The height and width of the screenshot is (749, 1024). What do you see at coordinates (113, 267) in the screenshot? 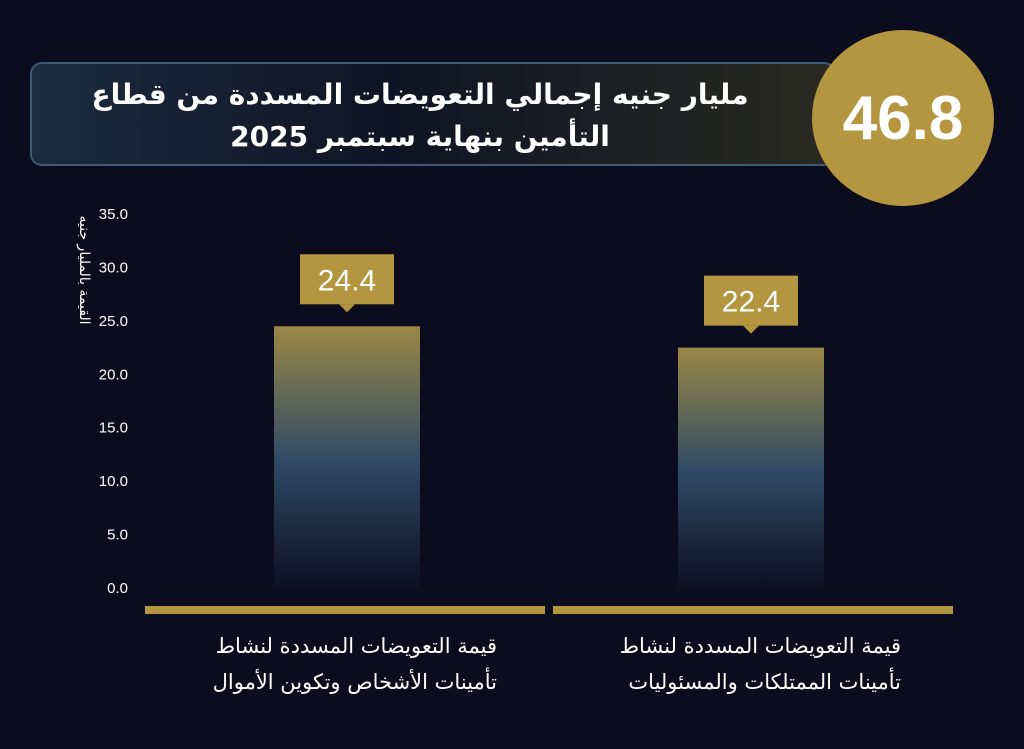
I see `y-tick-label: 30.0` at bounding box center [113, 267].